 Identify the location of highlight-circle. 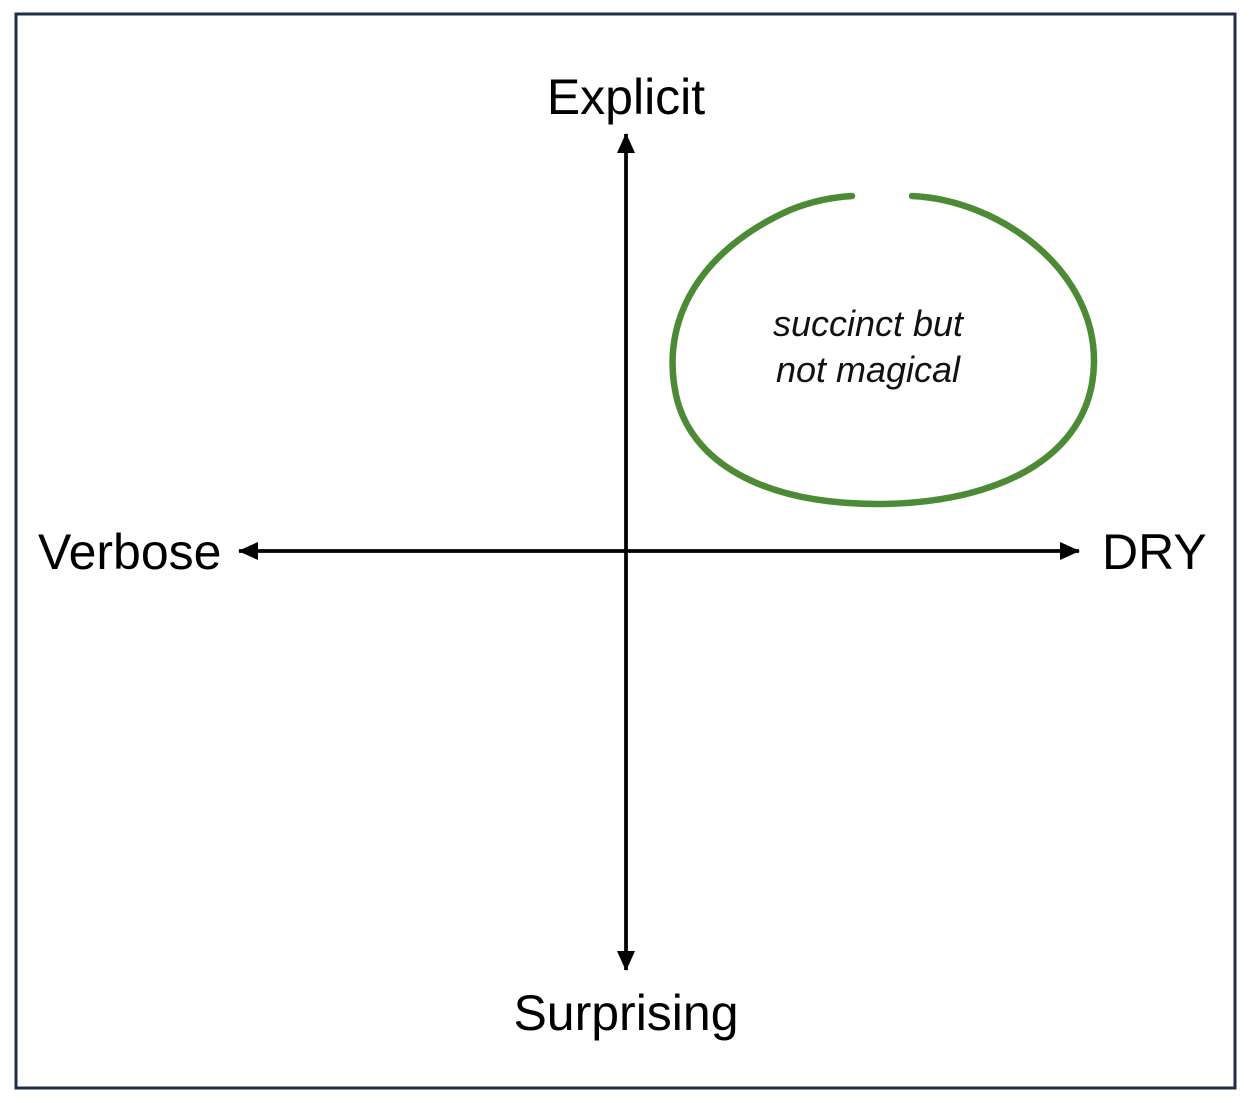
(883, 350).